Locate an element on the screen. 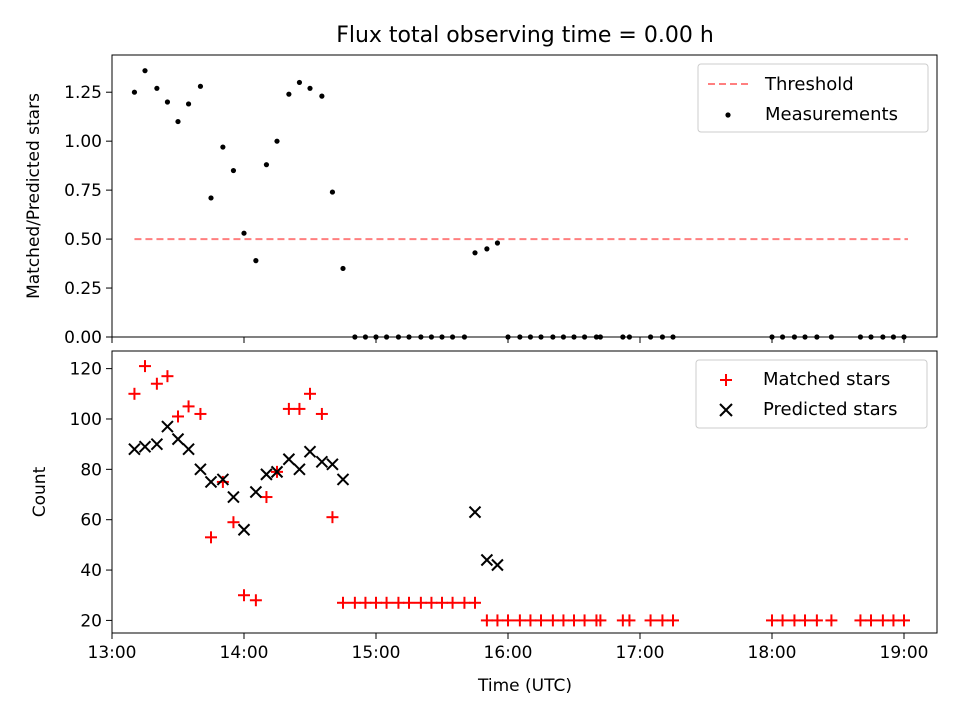  bottom-y-tick-label: 100 is located at coordinates (86, 420).